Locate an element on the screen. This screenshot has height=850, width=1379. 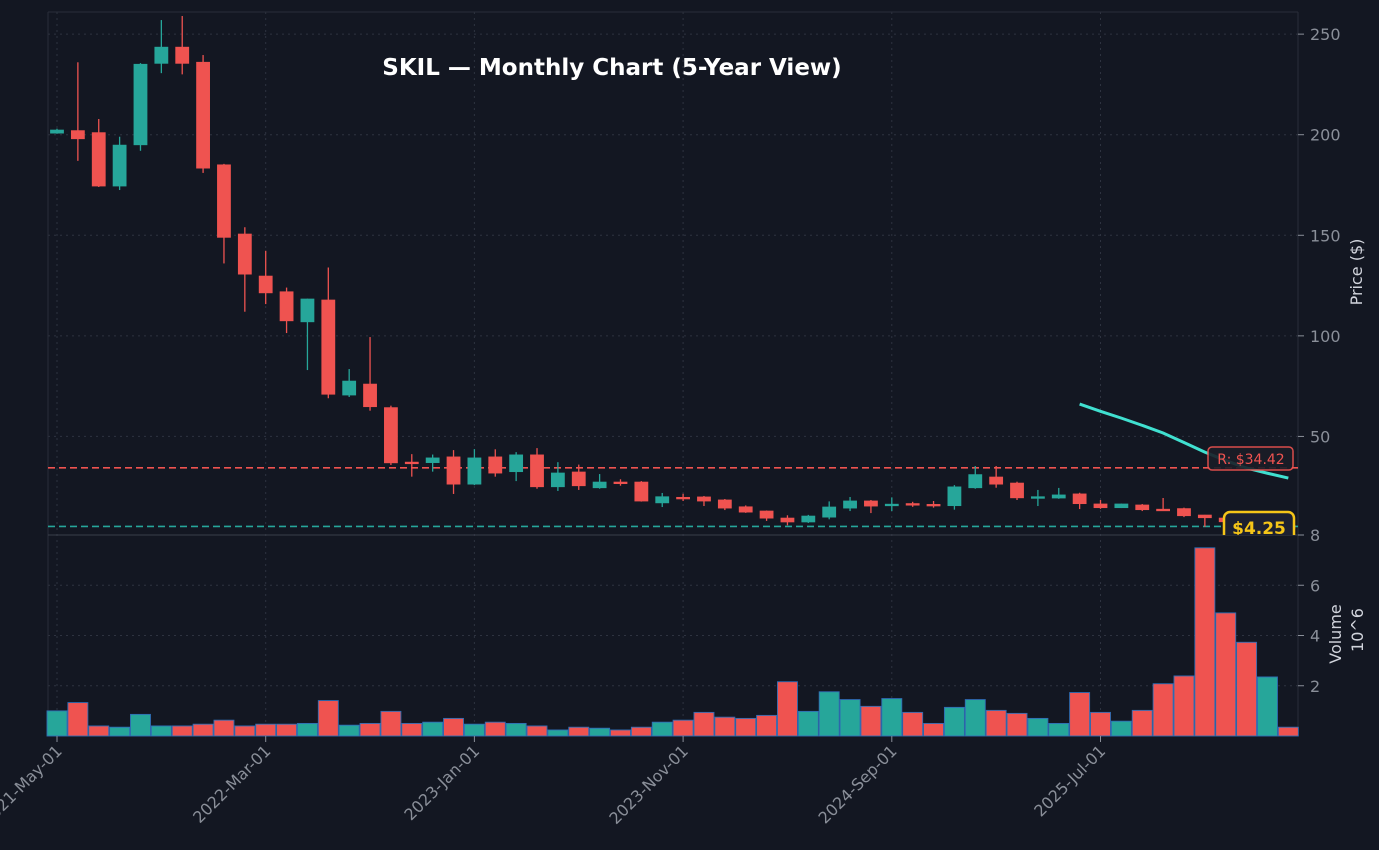
volume-axis-label: Volume is located at coordinates (1335, 634).